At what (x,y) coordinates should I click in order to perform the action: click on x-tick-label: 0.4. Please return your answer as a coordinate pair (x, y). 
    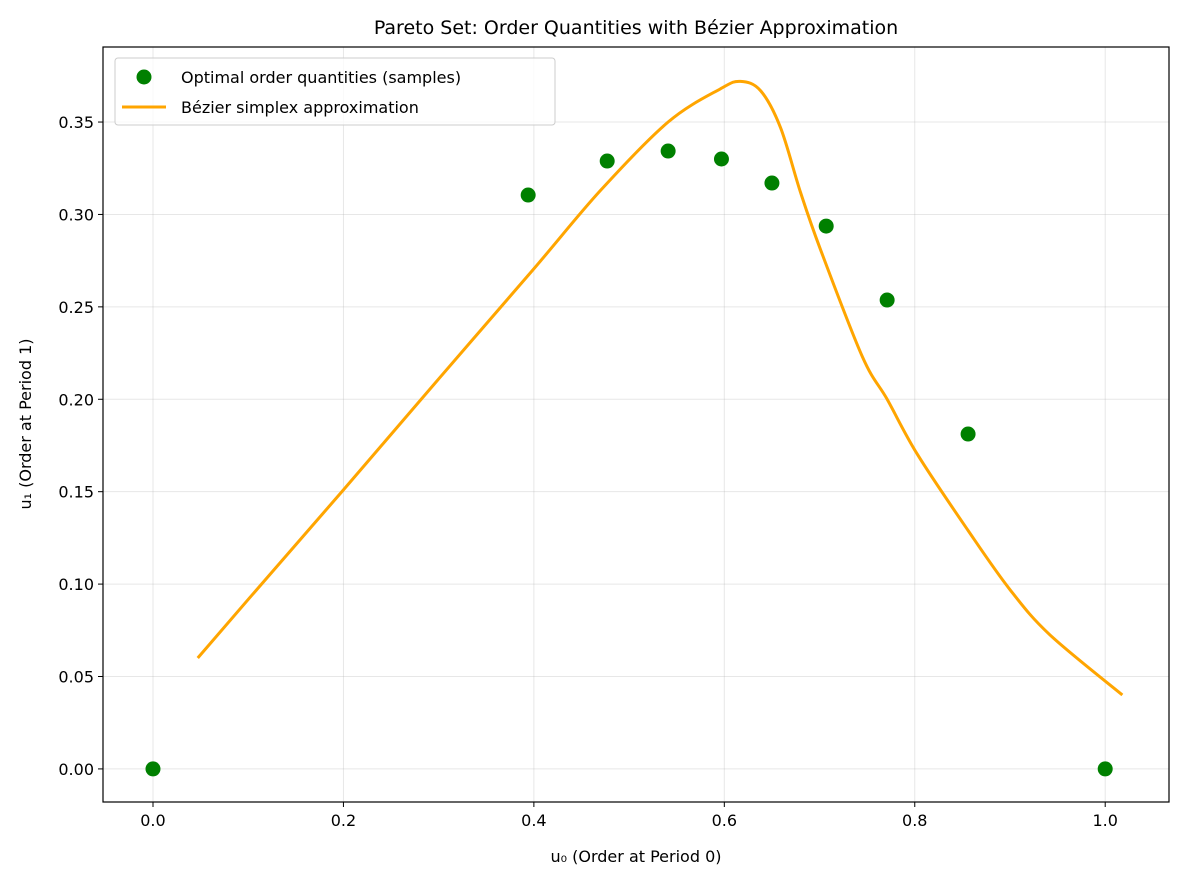
    Looking at the image, I should click on (533, 820).